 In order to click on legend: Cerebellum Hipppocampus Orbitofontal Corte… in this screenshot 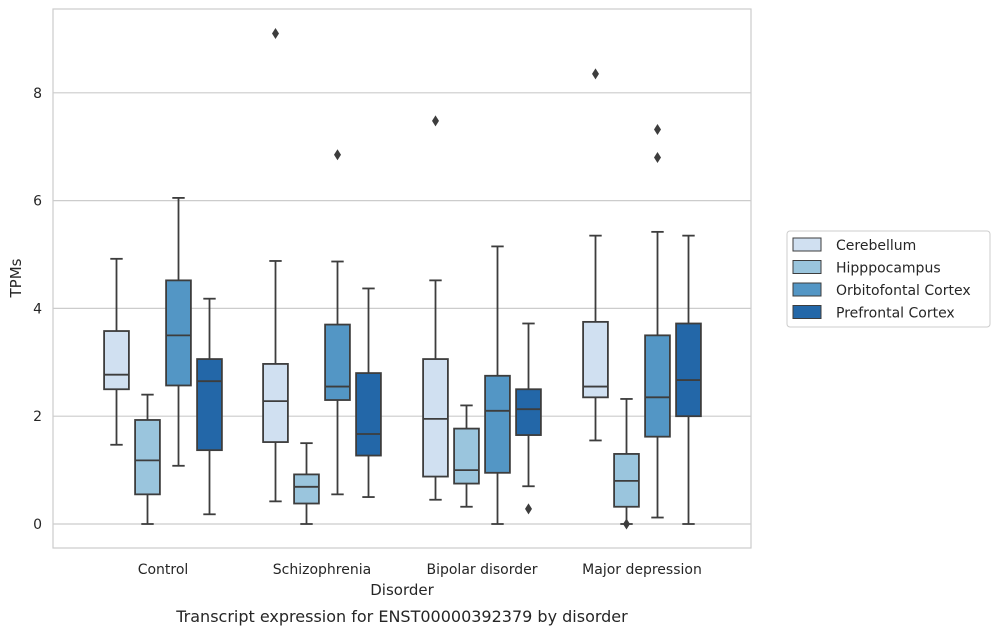, I will do `click(888, 279)`.